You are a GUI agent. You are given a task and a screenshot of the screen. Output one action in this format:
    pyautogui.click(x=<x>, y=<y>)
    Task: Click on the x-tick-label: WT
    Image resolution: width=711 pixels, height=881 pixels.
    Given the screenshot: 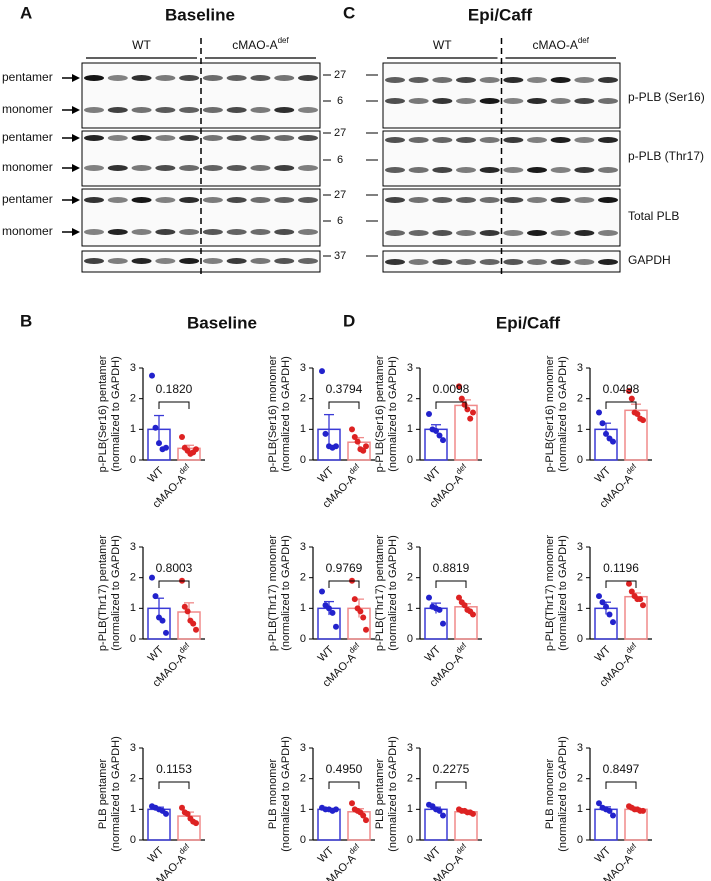 What is the action you would take?
    pyautogui.click(x=603, y=854)
    